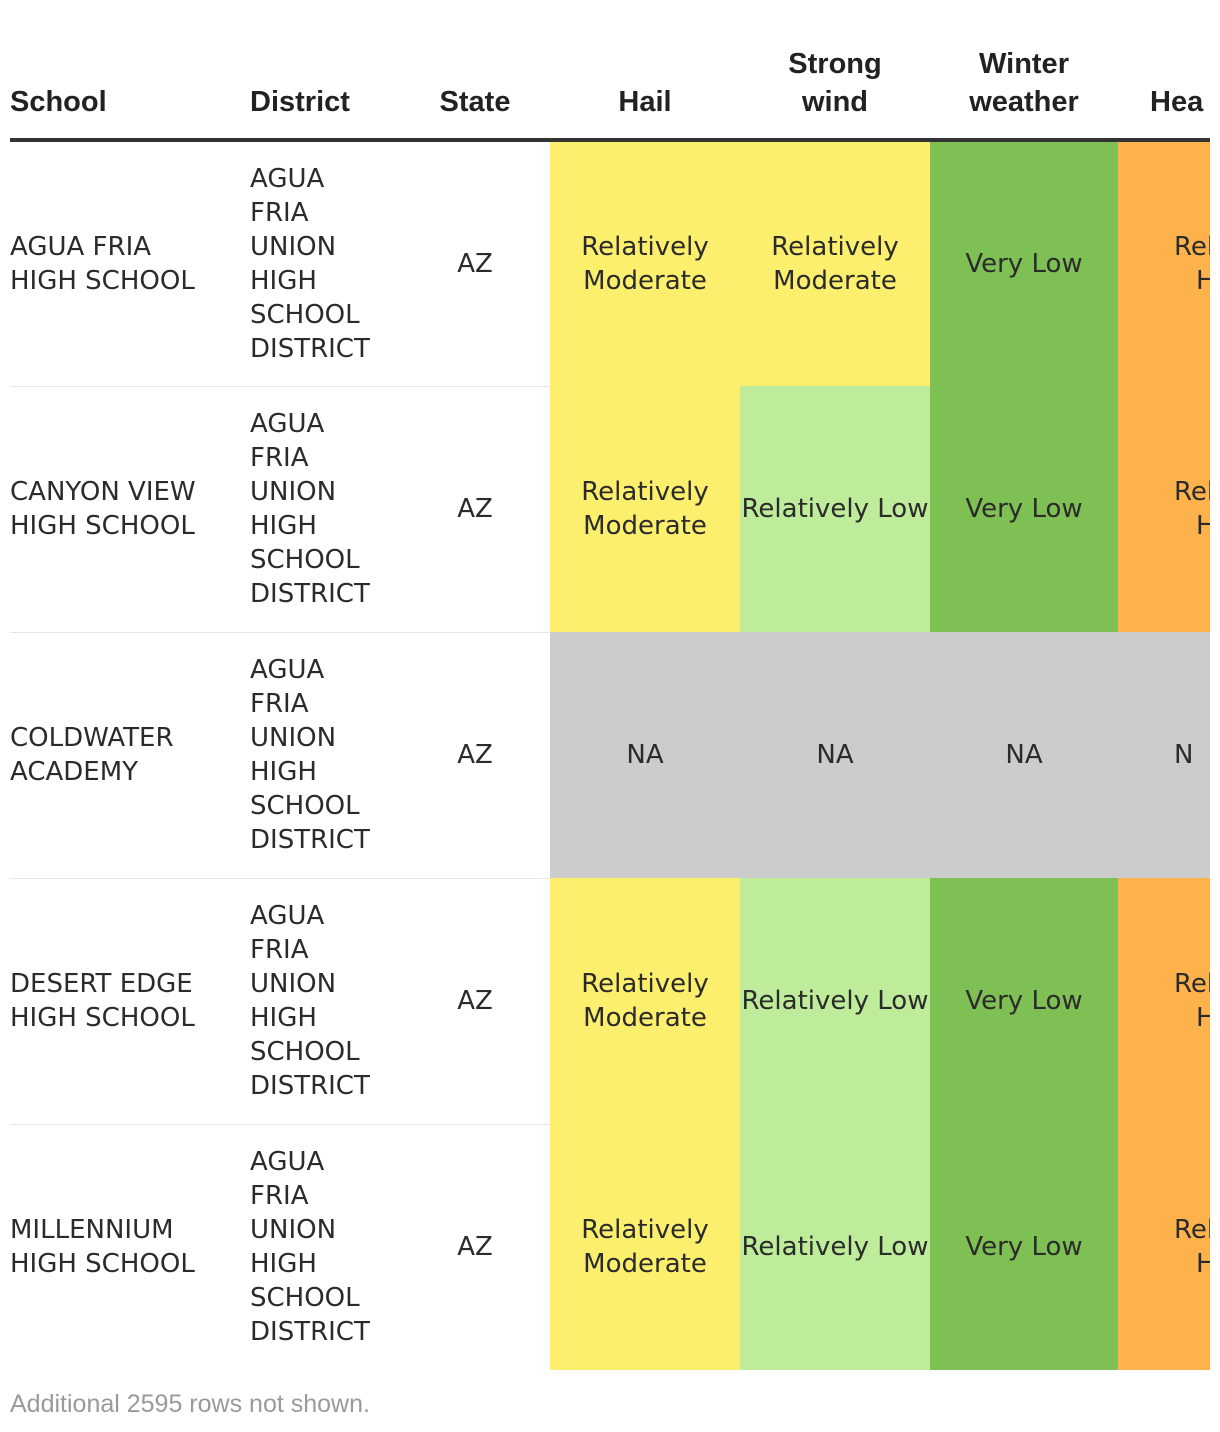  I want to click on strong-wind-risk-cell: Relatively Moderate, so click(835, 263).